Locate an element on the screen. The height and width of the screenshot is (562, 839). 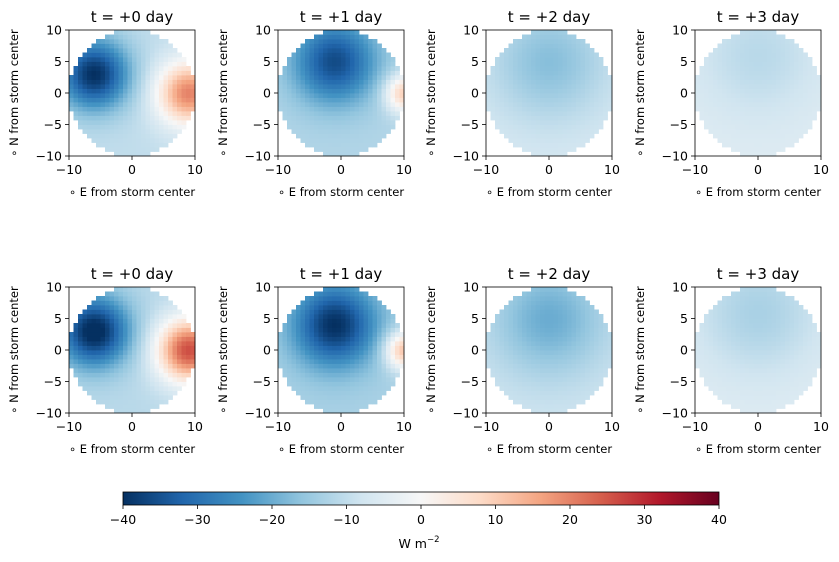
y-axis-label: ∘ N from storm center is located at coordinates (640, 93).